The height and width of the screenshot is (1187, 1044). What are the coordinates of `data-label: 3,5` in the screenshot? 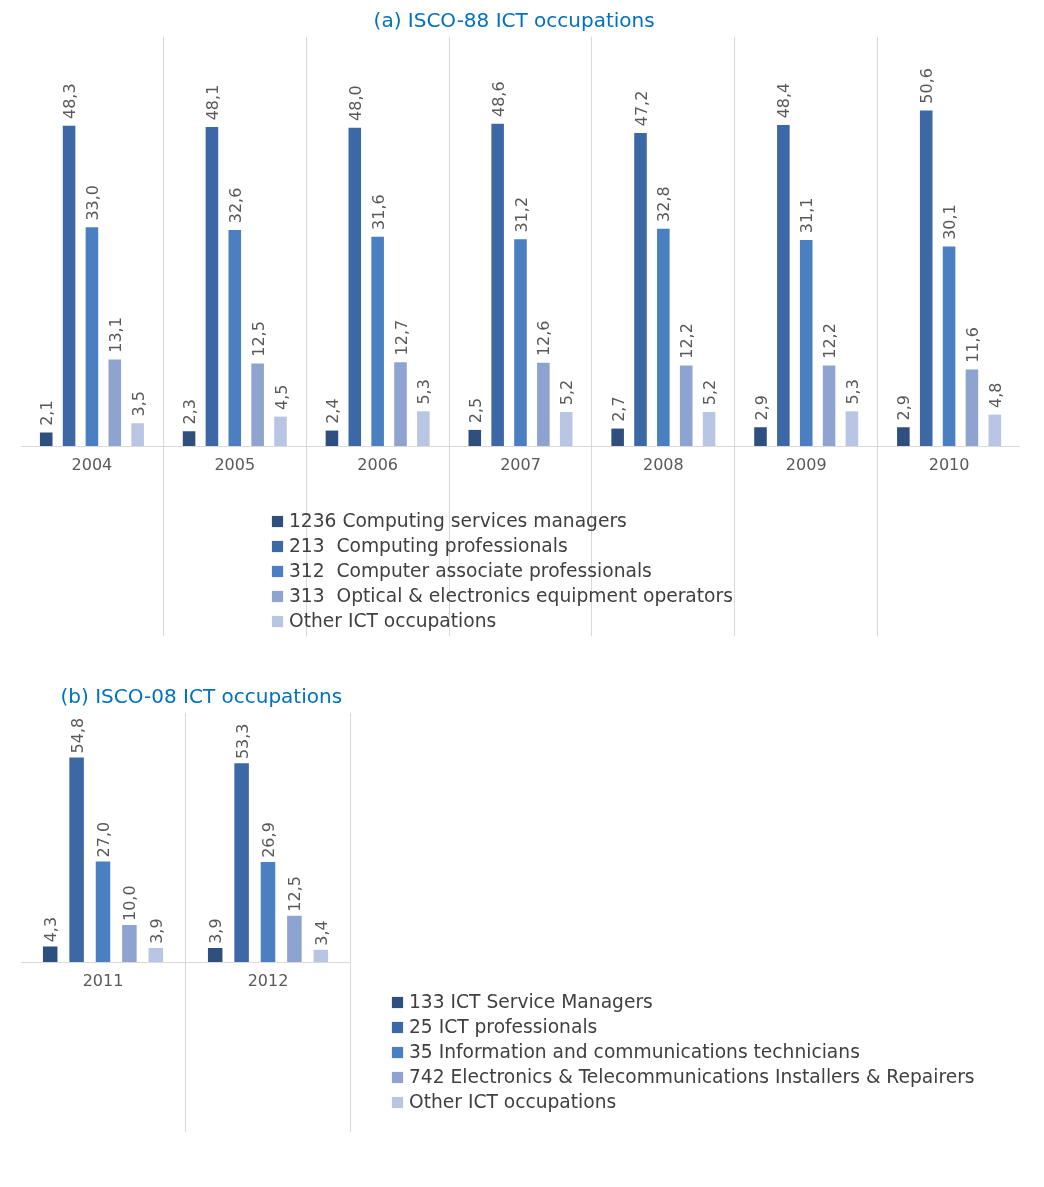 It's located at (138, 404).